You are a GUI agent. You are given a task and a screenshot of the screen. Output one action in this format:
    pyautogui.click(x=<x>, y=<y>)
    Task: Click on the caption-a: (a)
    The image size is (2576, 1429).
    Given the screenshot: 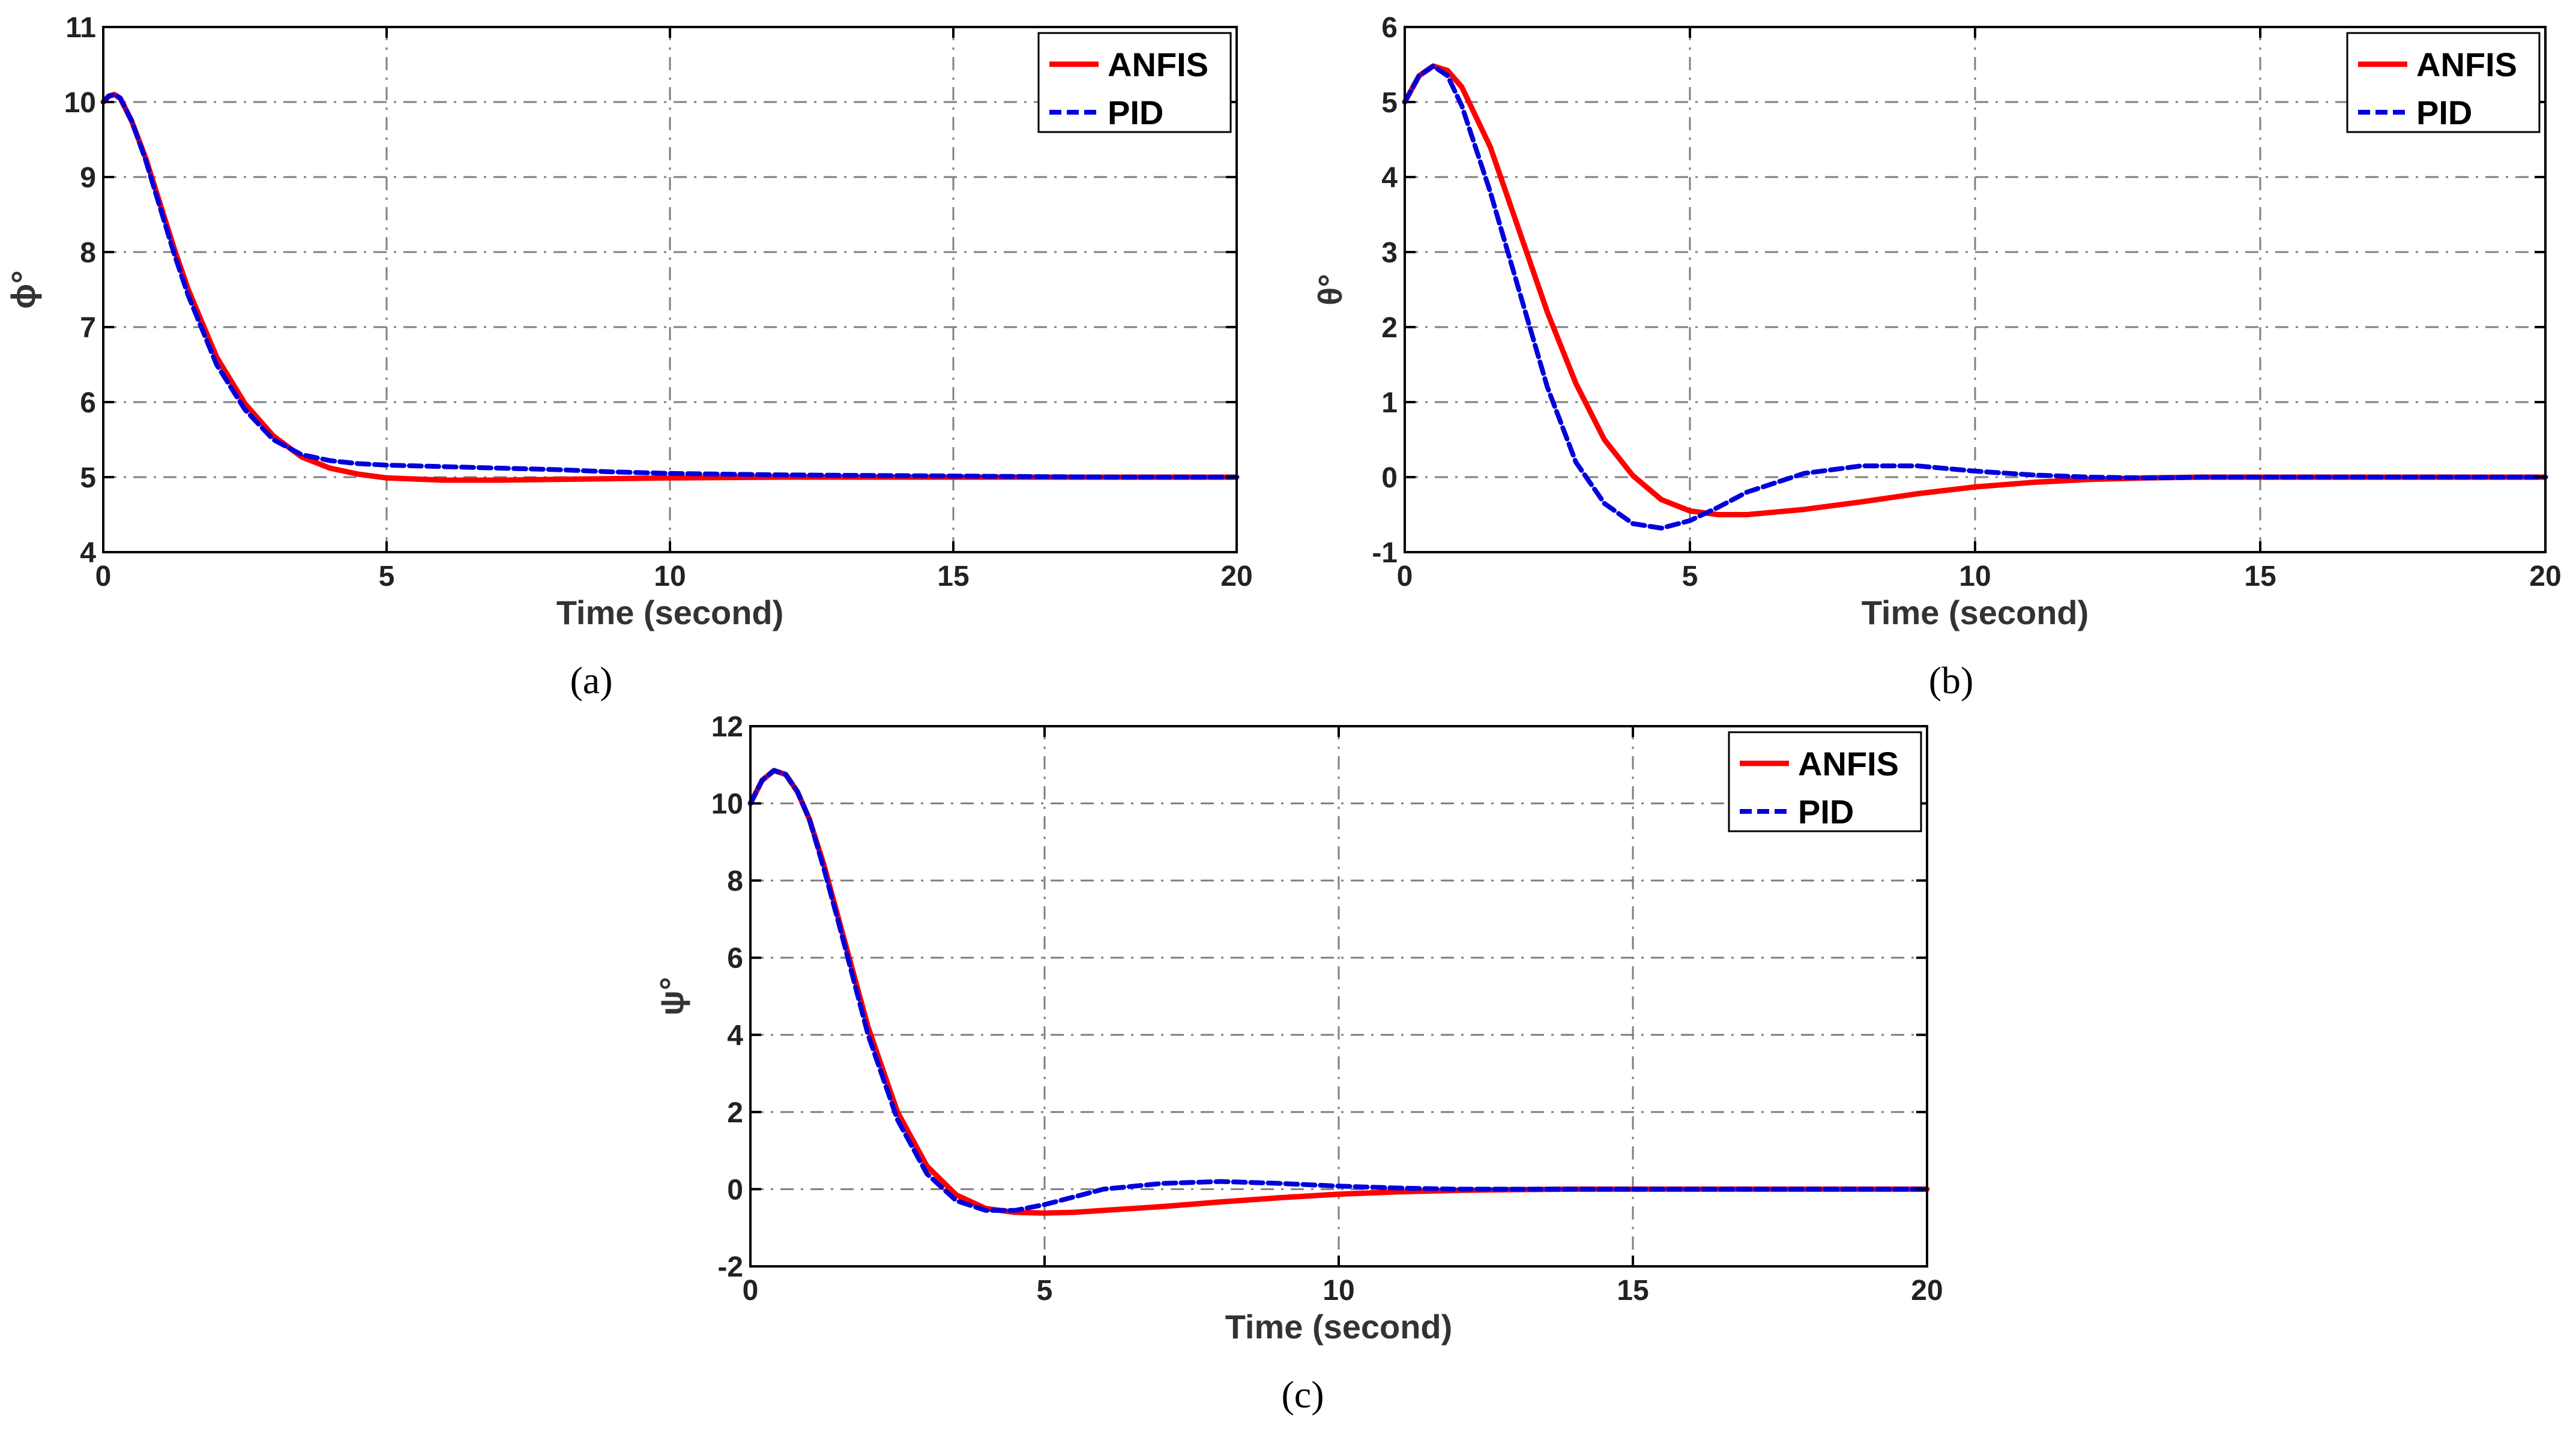 What is the action you would take?
    pyautogui.click(x=591, y=680)
    